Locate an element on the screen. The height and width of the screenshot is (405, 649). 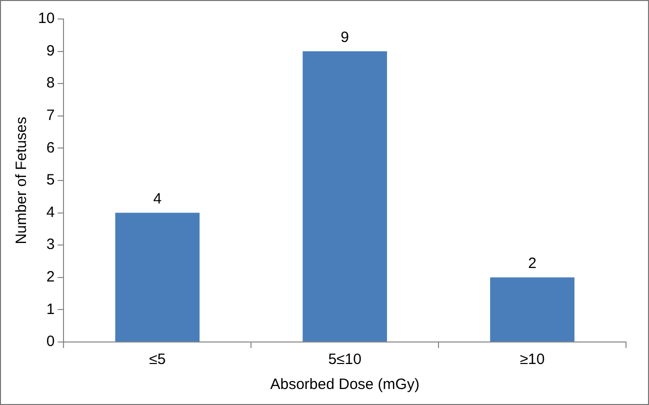
y-tick-label: 5 is located at coordinates (50, 180).